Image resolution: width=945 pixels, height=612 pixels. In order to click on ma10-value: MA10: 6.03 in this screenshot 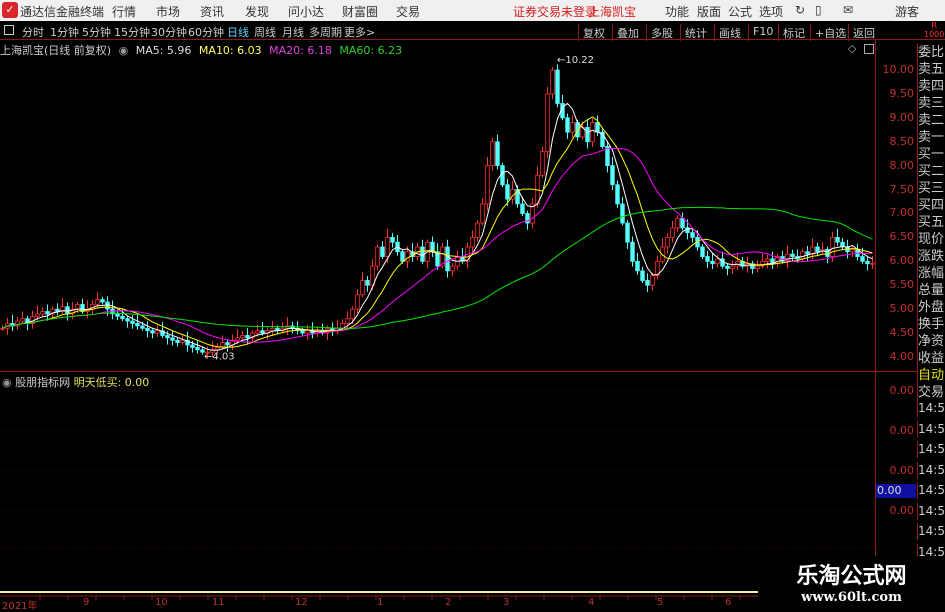, I will do `click(230, 50)`.